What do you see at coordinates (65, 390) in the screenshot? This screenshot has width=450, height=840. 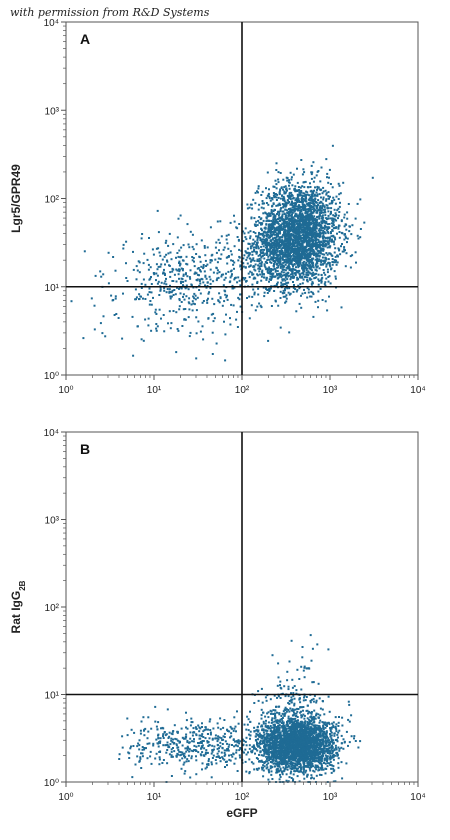 I see `panel-a-x-tick-label: 10⁰` at bounding box center [65, 390].